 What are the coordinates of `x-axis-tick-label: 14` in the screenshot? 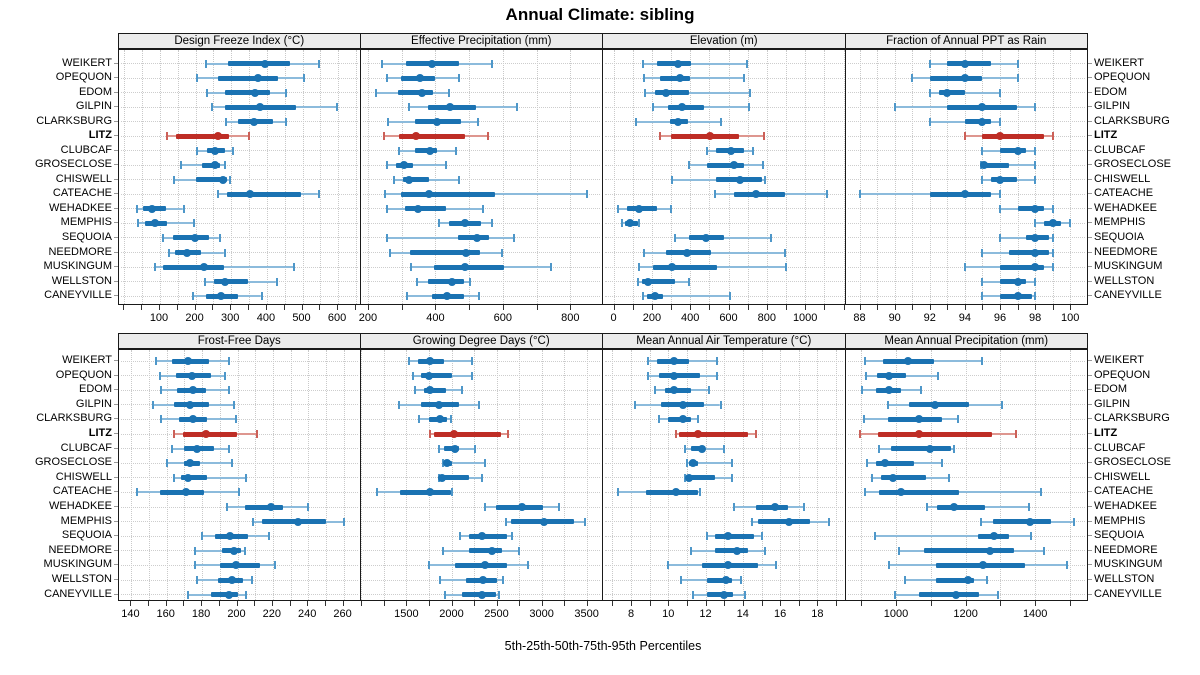 It's located at (742, 614).